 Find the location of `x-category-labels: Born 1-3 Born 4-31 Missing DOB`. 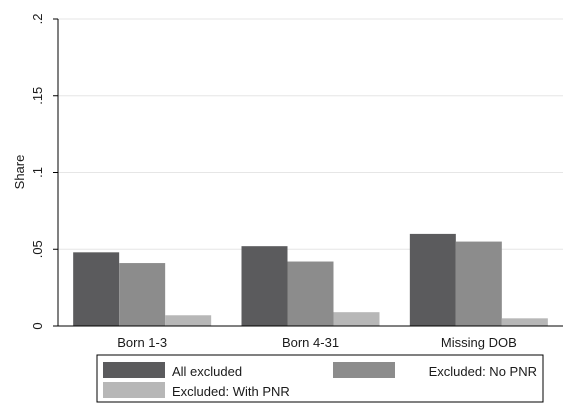

x-category-labels: Born 1-3 Born 4-31 Missing DOB is located at coordinates (317, 342).